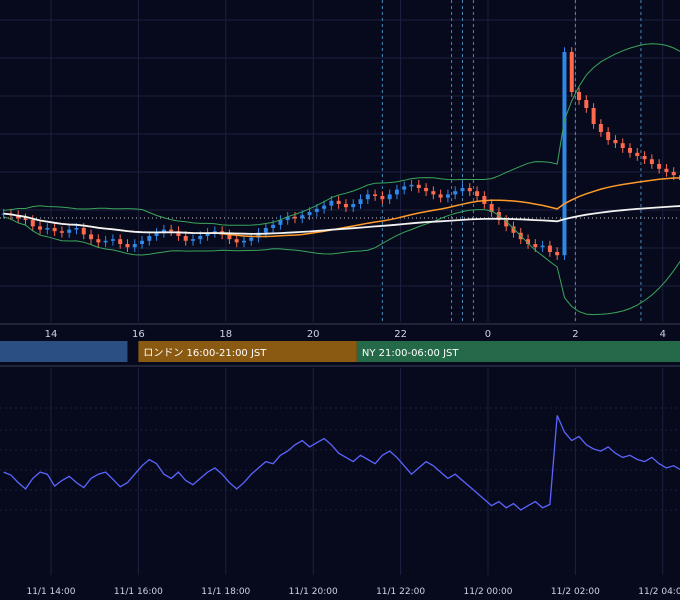 This screenshot has width=680, height=600. Describe the element at coordinates (313, 334) in the screenshot. I see `price-x-tick-label: 20` at that location.